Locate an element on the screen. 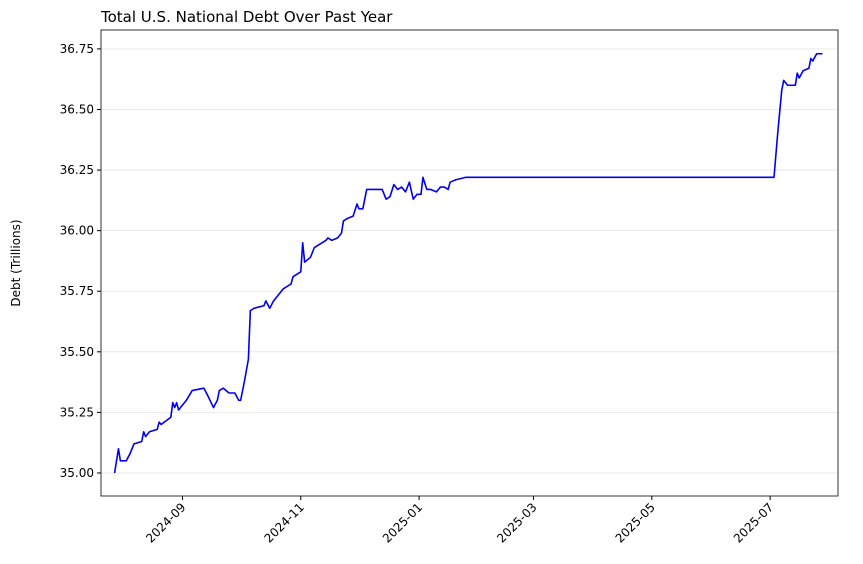  chart-title: Total U.S. National Debt Over Past Year is located at coordinates (246, 17).